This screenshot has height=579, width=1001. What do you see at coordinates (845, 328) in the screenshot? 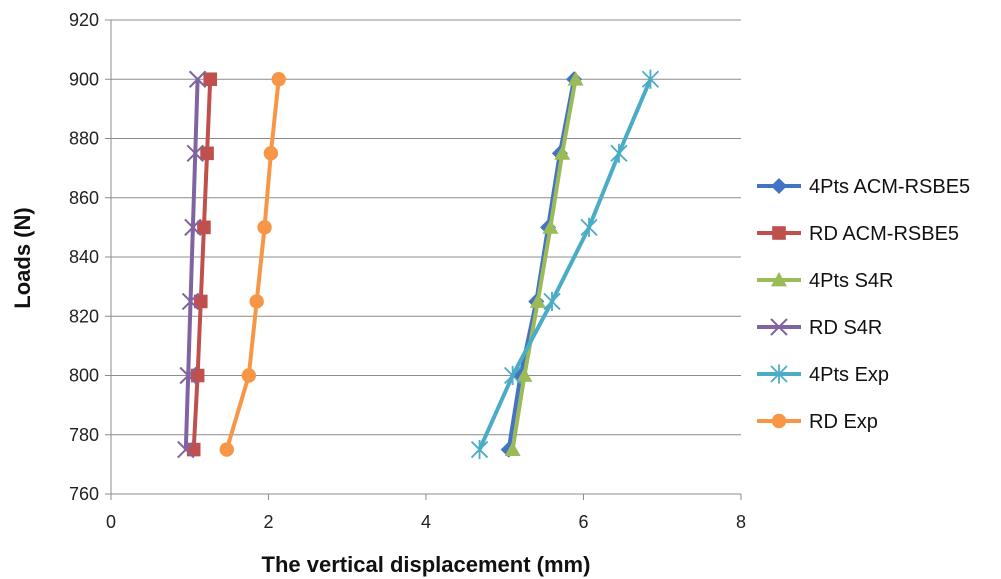
I see `legend-label-rd-s4r: RD S4R` at bounding box center [845, 328].